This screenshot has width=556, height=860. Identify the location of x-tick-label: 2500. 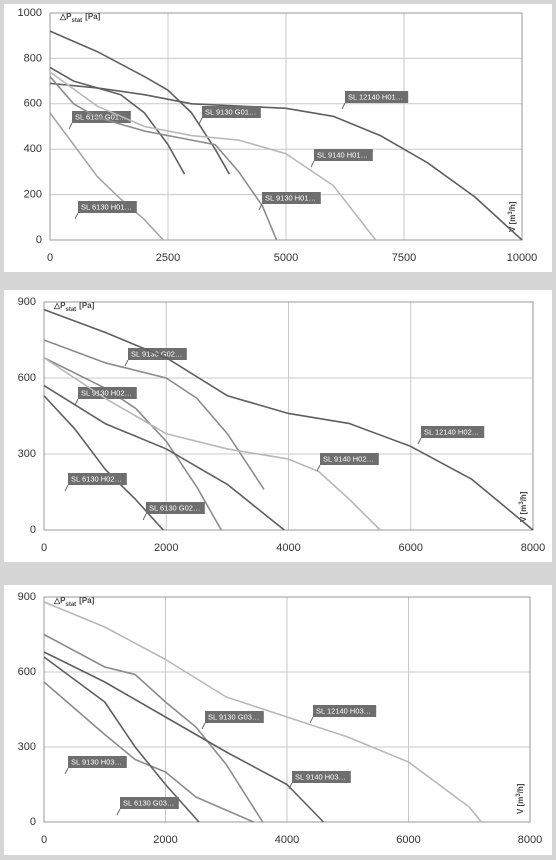
(168, 258).